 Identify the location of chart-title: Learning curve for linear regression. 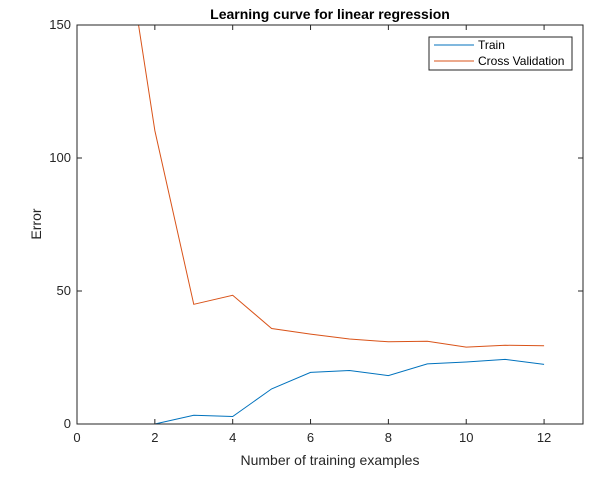
(330, 14).